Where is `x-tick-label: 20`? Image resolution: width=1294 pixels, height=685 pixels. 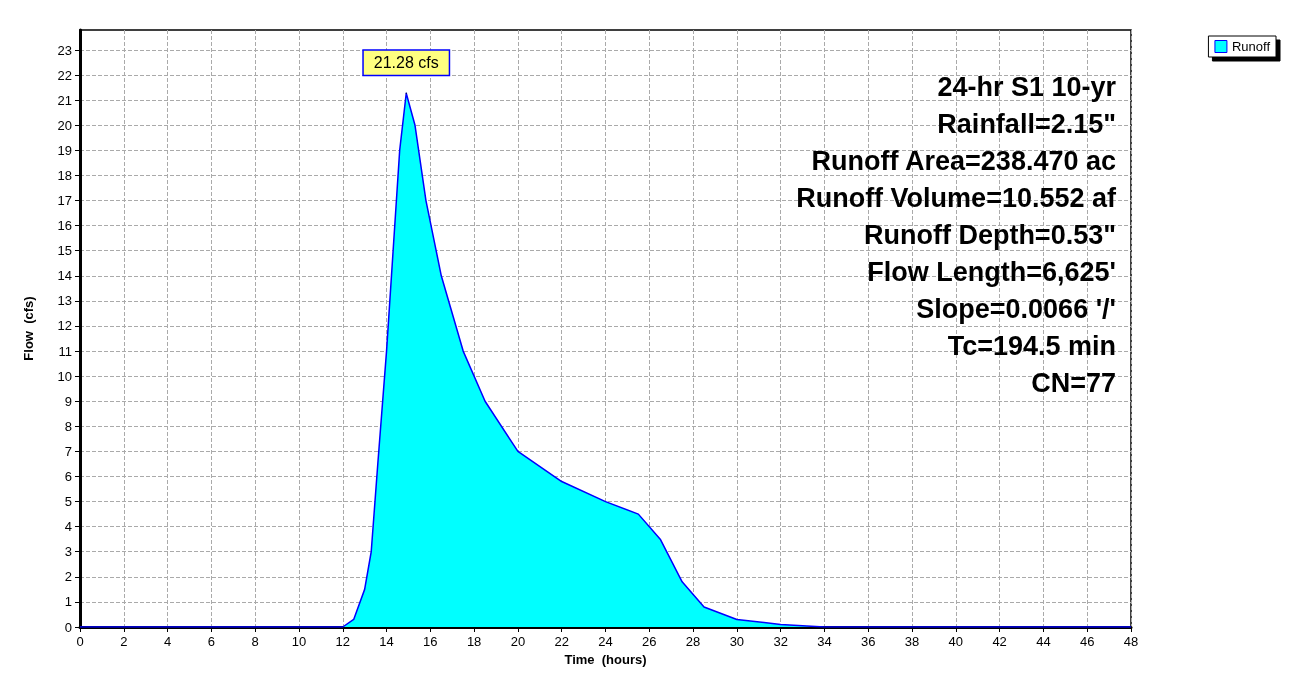
x-tick-label: 20 is located at coordinates (518, 641).